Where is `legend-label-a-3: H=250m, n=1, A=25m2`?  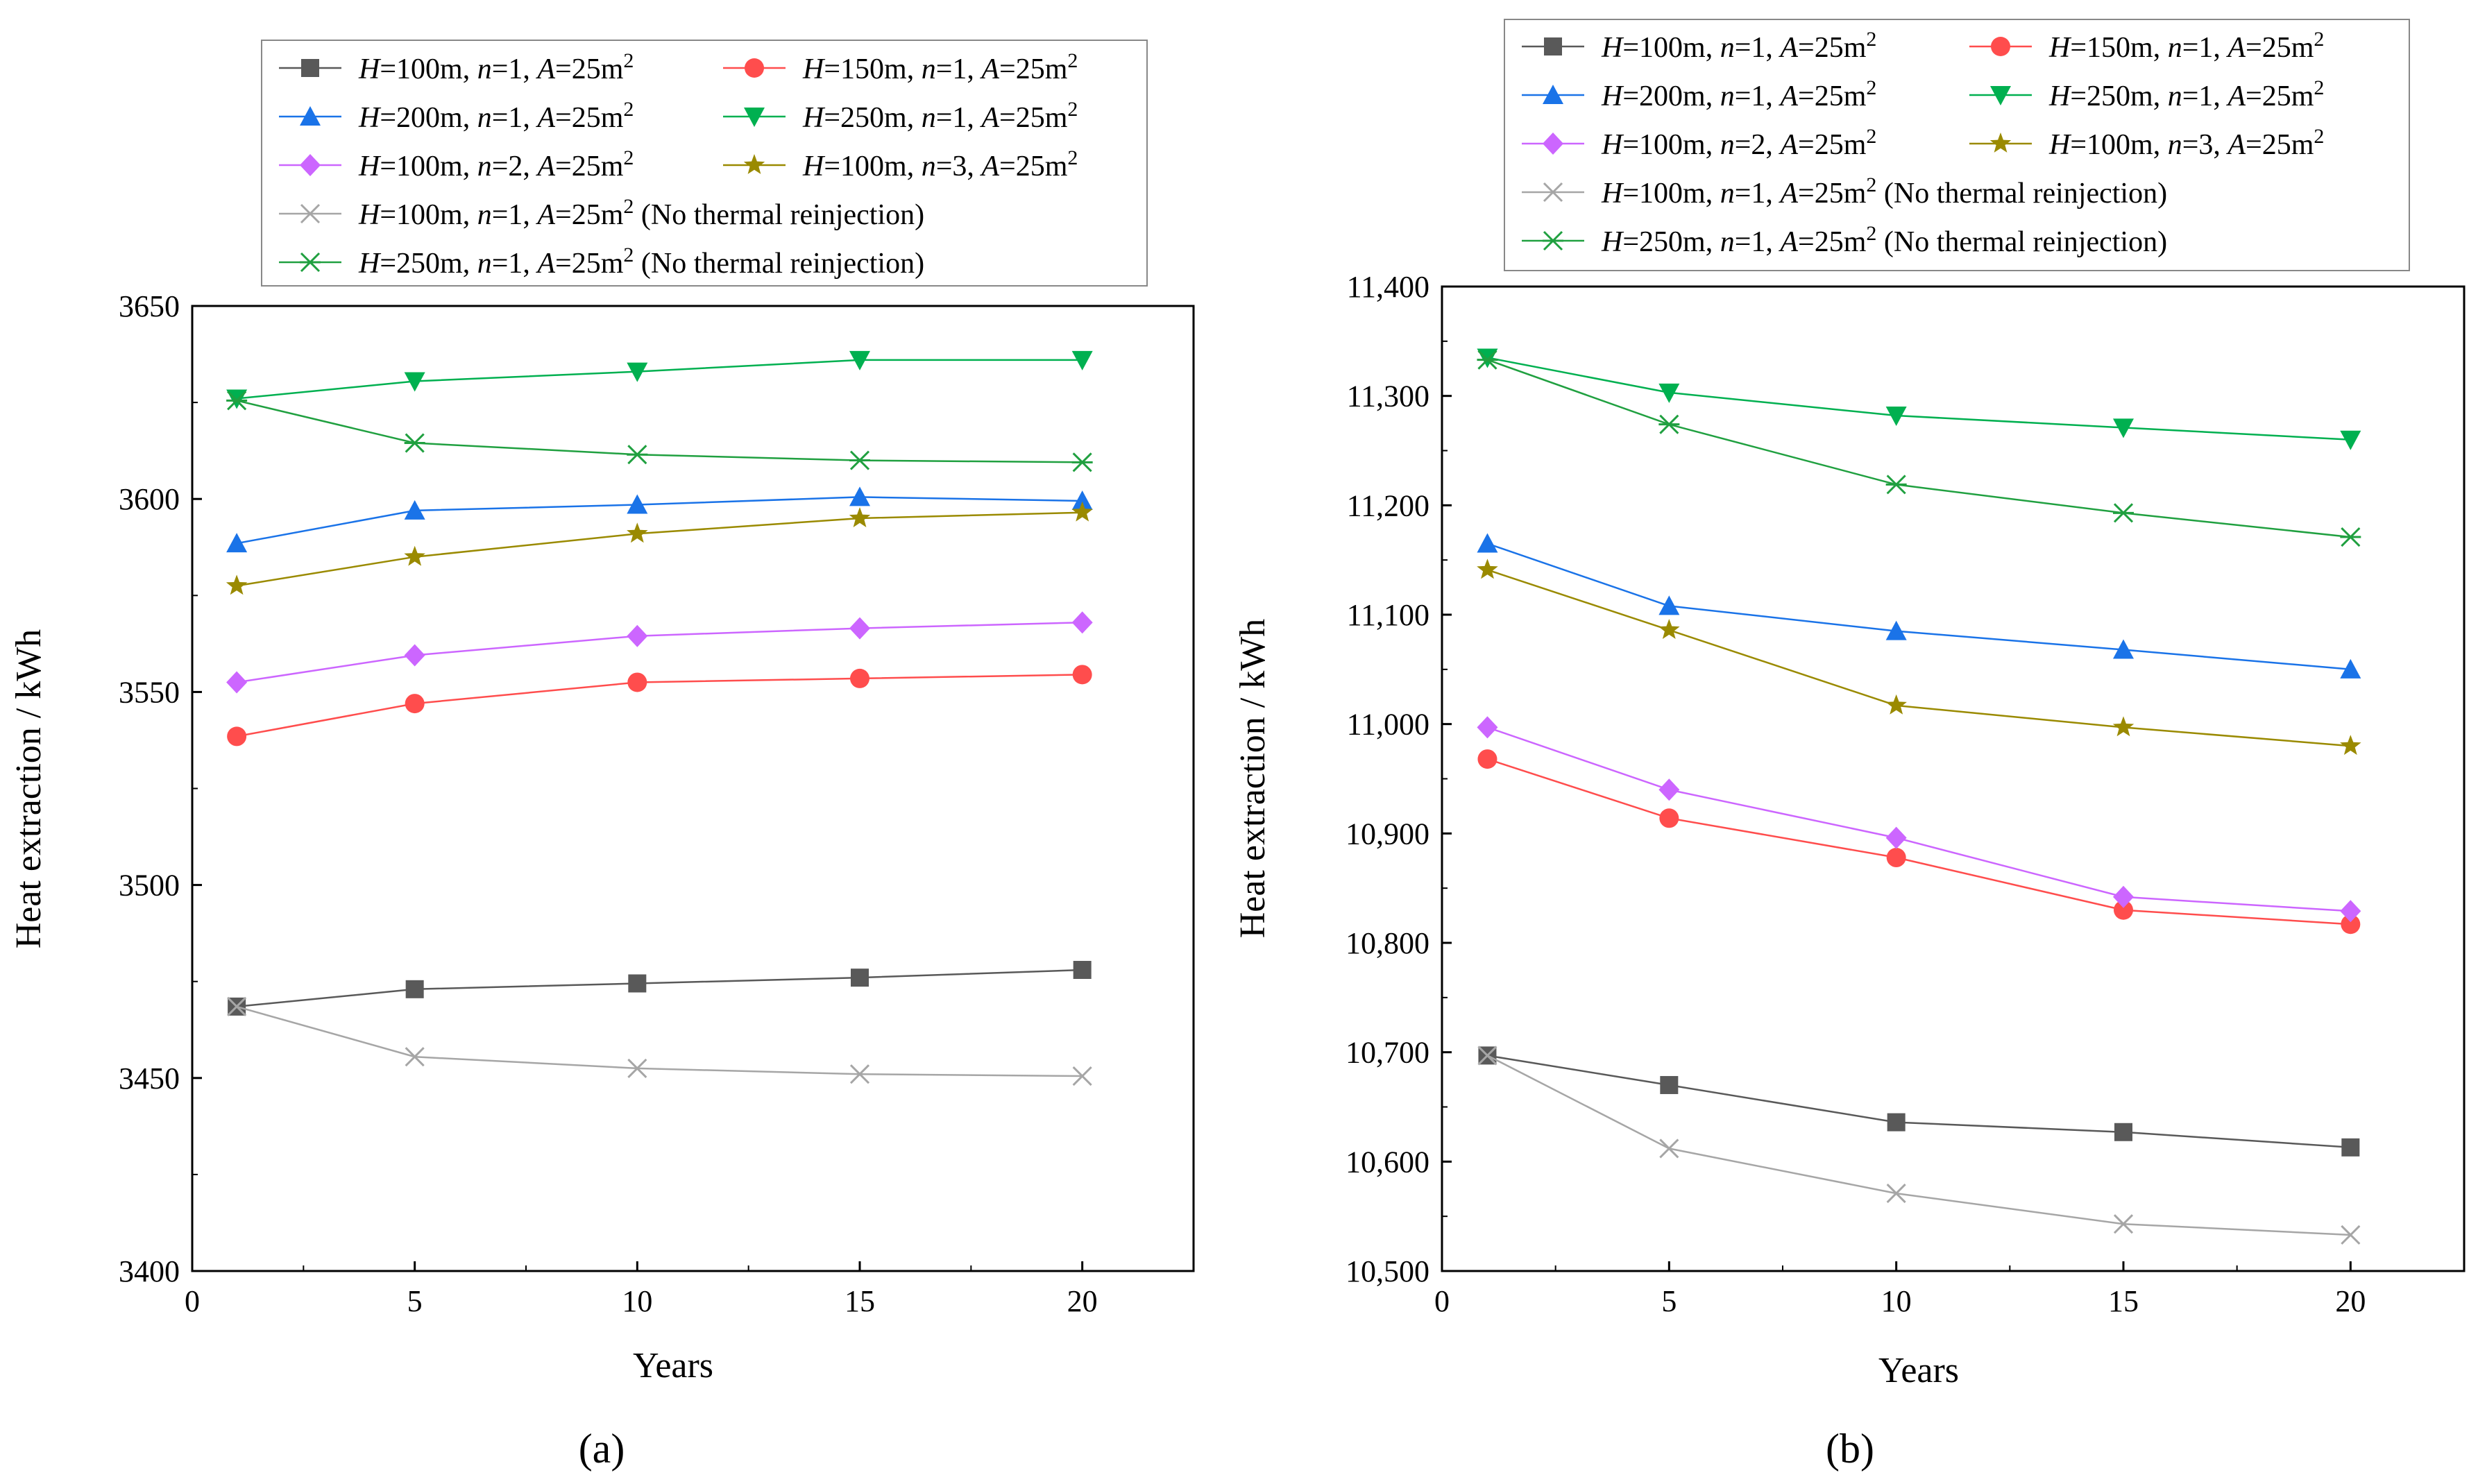 legend-label-a-3: H=250m, n=1, A=25m2 is located at coordinates (940, 116).